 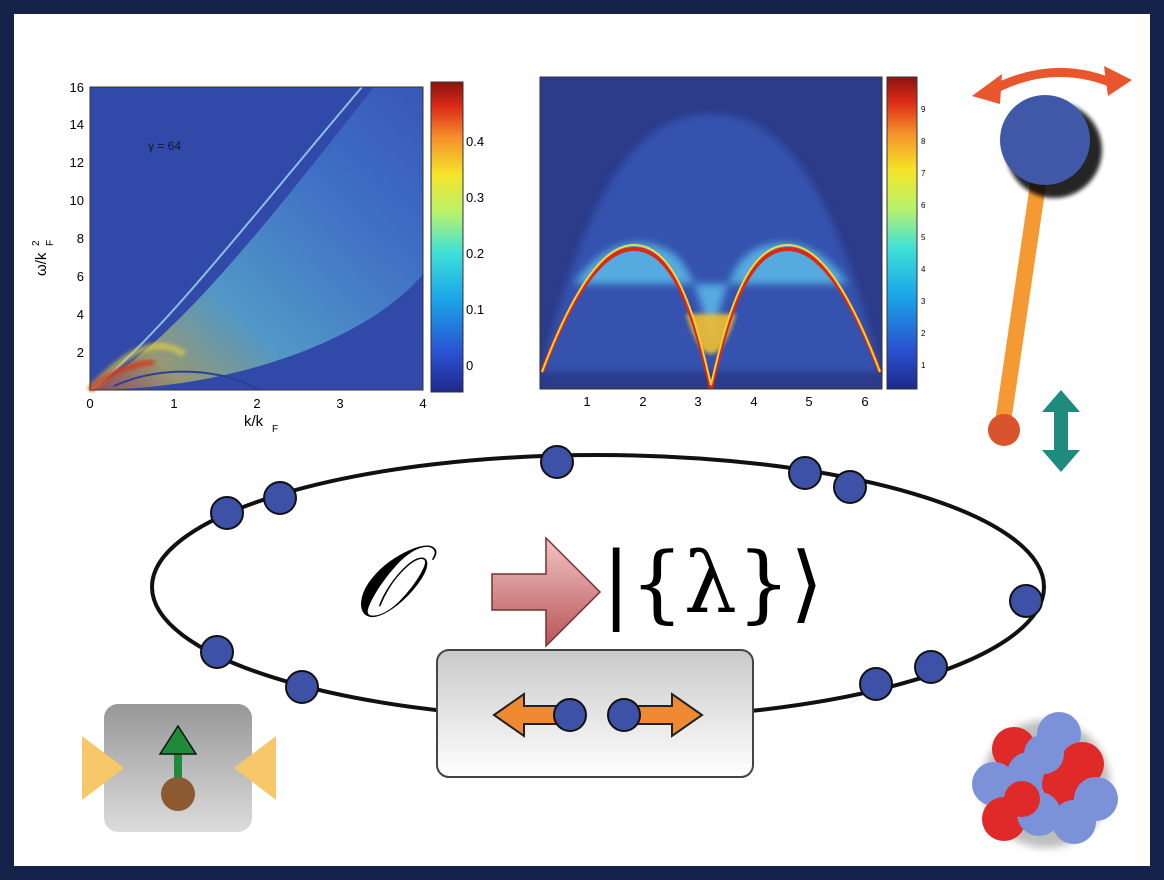 What do you see at coordinates (1045, 780) in the screenshot?
I see `nucleus-icon` at bounding box center [1045, 780].